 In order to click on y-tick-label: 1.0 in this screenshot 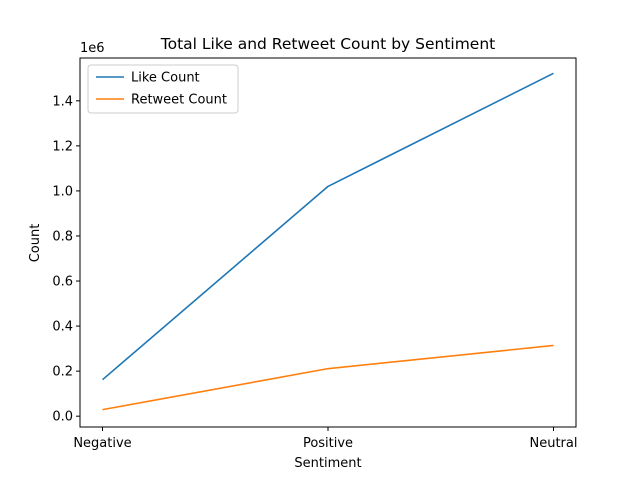, I will do `click(62, 191)`.